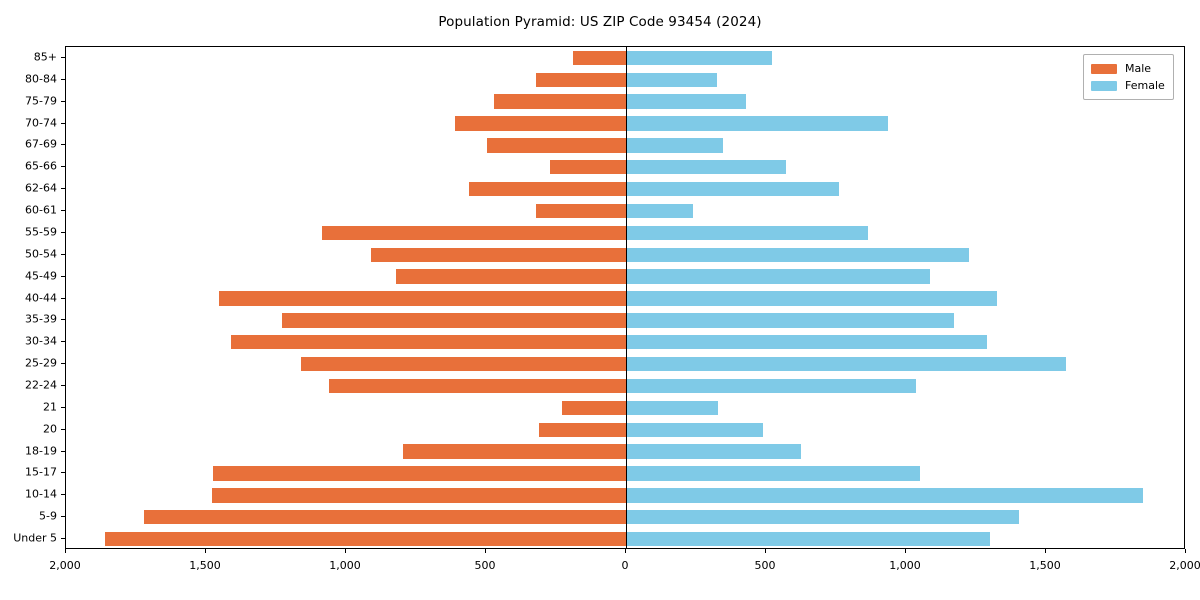 This screenshot has height=600, width=1200. Describe the element at coordinates (41, 472) in the screenshot. I see `y-axis-tick-label: 15-17` at that location.